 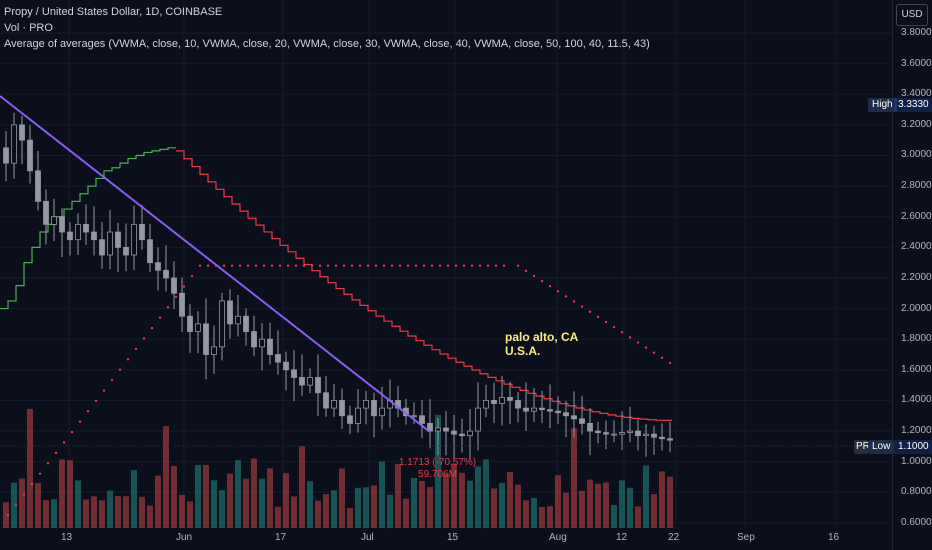 What do you see at coordinates (916, 492) in the screenshot?
I see `y-axis-label: 0.8000` at bounding box center [916, 492].